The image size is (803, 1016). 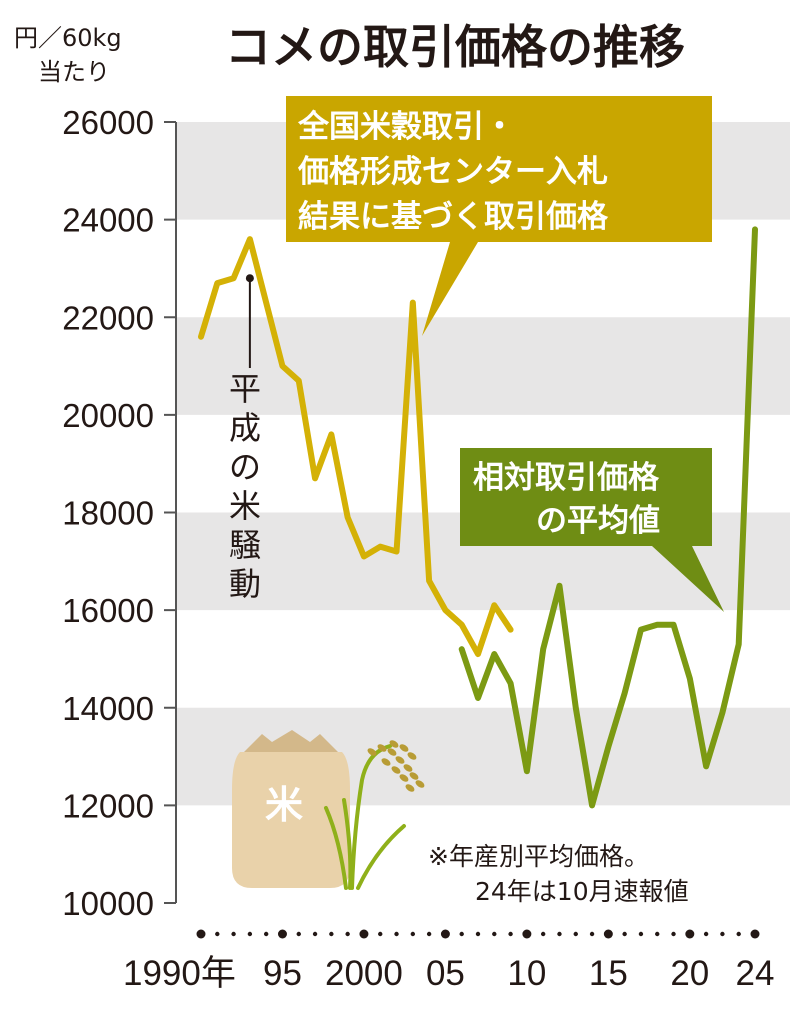 What do you see at coordinates (582, 891) in the screenshot?
I see `footnote-line2: 24年は10月速報値` at bounding box center [582, 891].